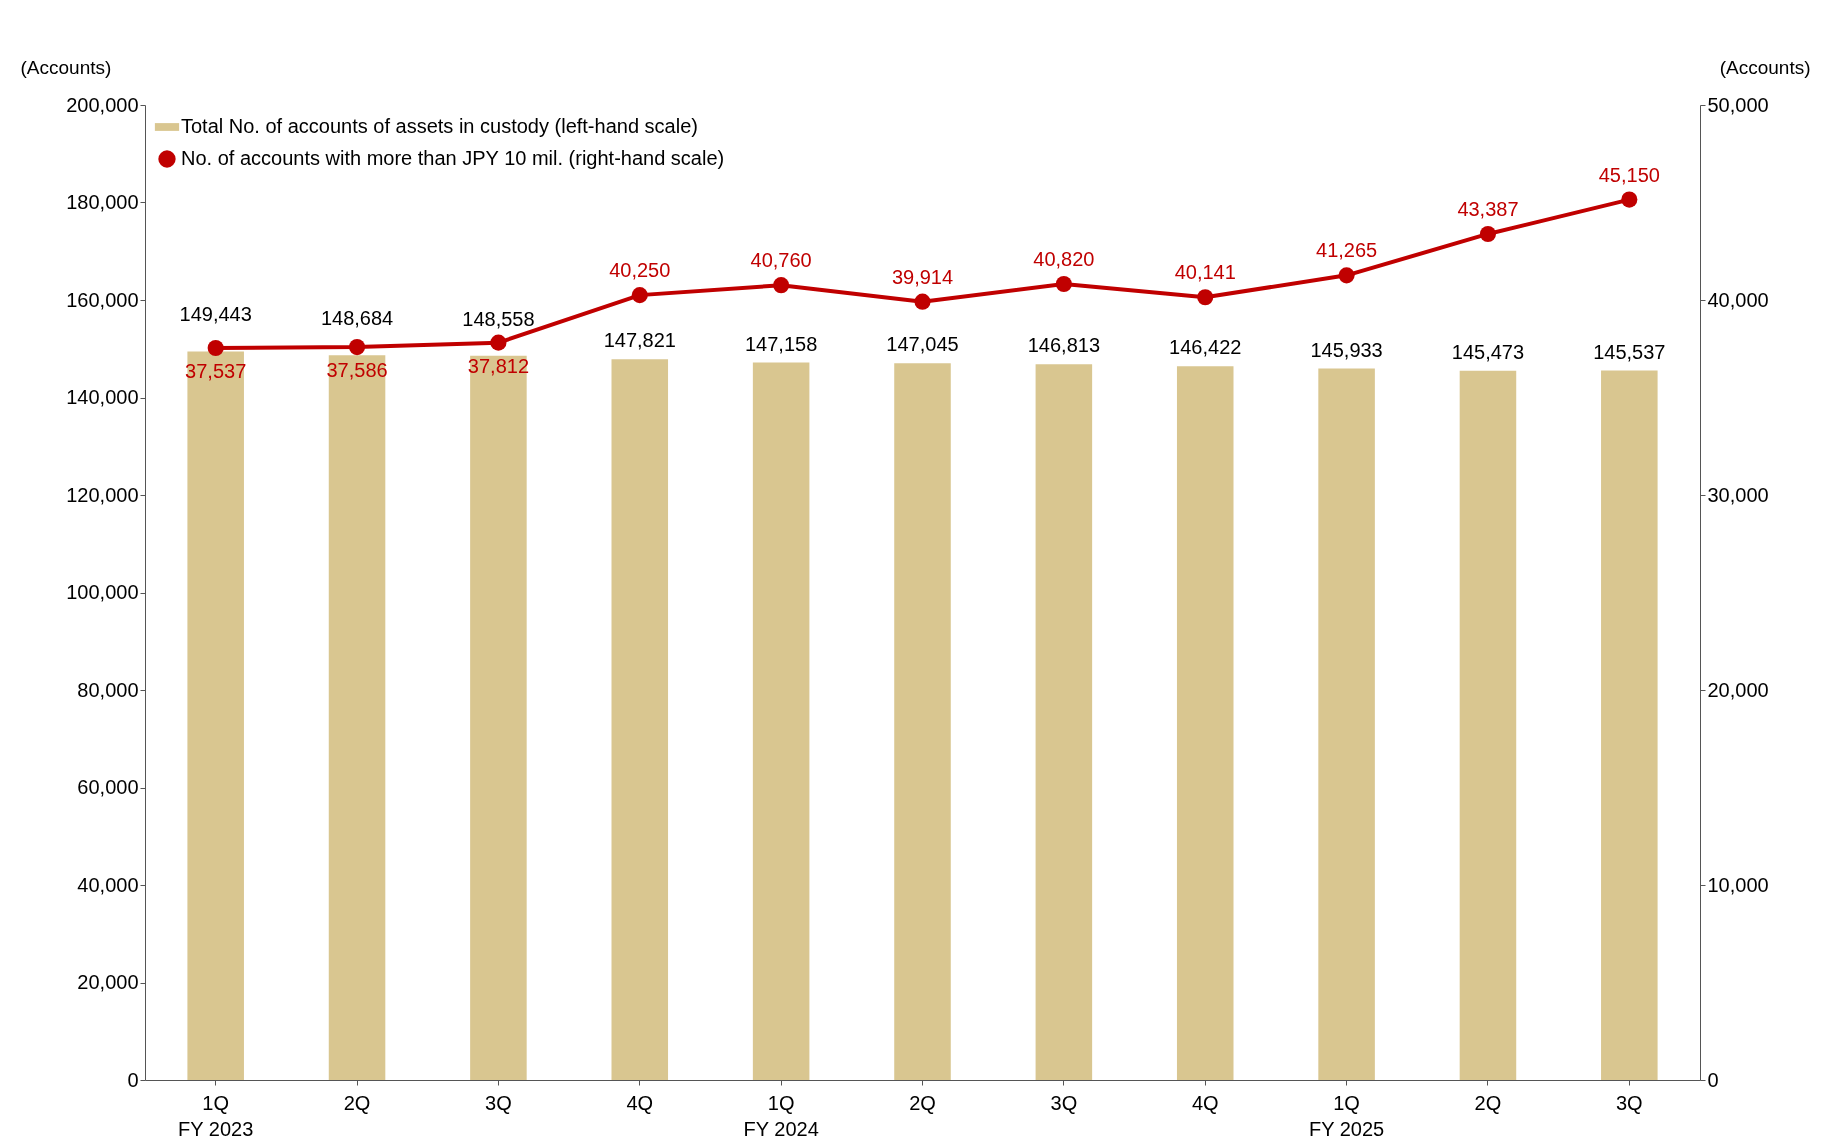  I want to click on data-label: 147,045, so click(922, 344).